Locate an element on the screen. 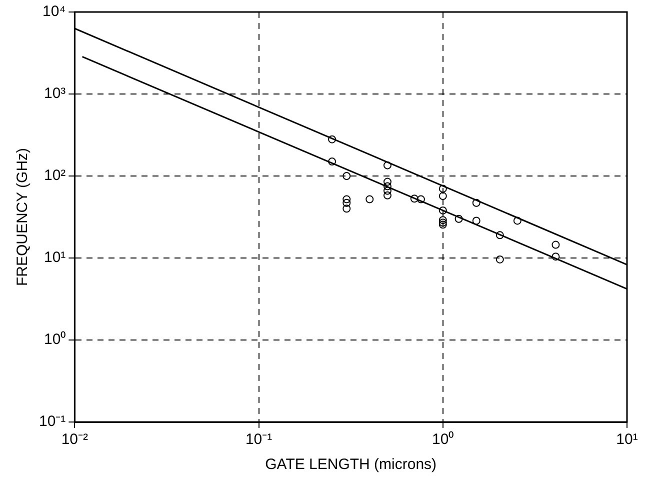 Image resolution: width=647 pixels, height=482 pixels. x-axis-title: GATE LENGTH (microns) is located at coordinates (351, 465).